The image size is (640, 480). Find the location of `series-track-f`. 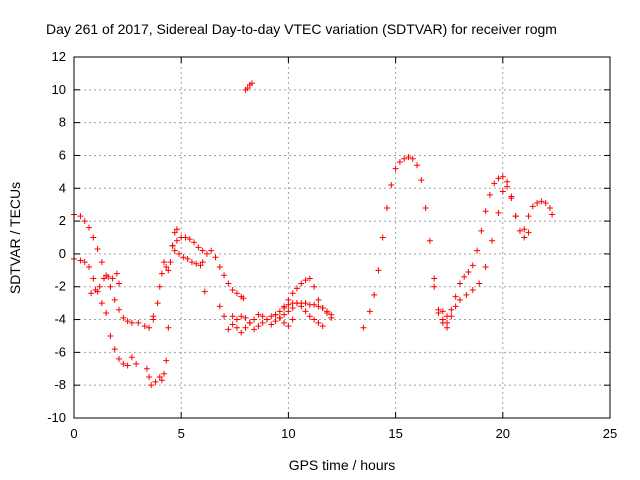

series-track-f is located at coordinates (187, 244).